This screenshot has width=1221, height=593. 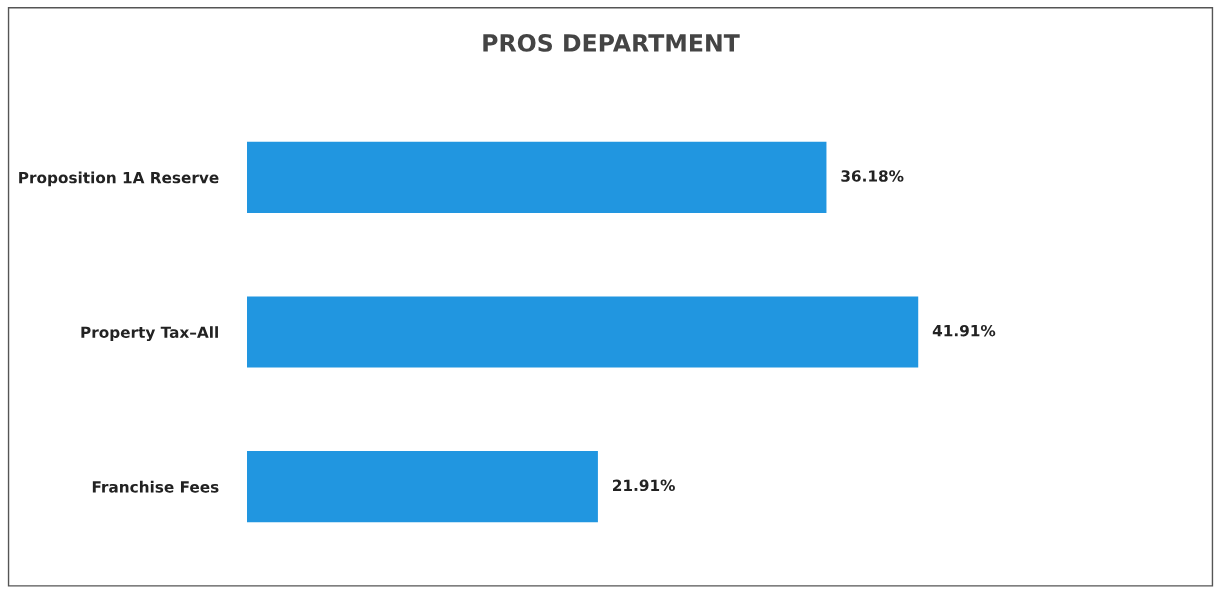 What do you see at coordinates (964, 330) in the screenshot?
I see `data-label: 41.91%` at bounding box center [964, 330].